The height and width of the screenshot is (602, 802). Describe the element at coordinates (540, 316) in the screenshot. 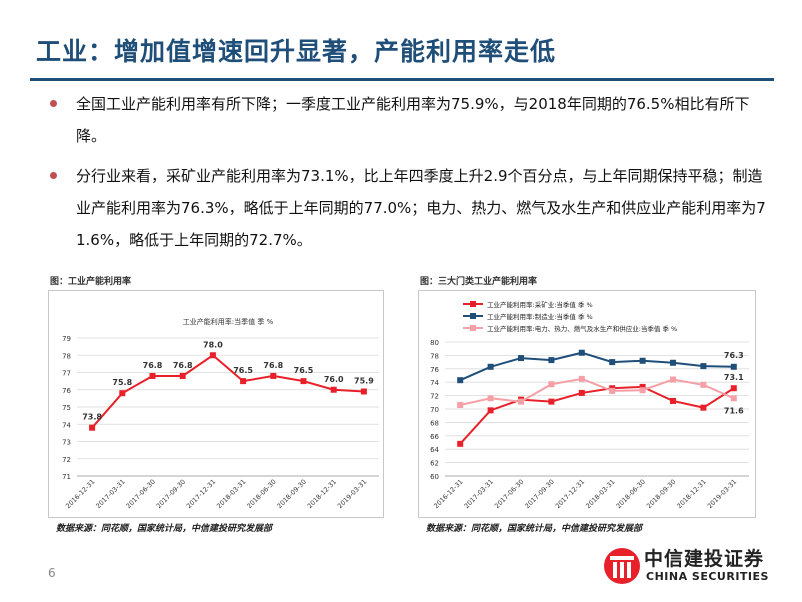

I see `legend-entry-1: 工业产能利用率:制造业:当季值 季 %` at that location.